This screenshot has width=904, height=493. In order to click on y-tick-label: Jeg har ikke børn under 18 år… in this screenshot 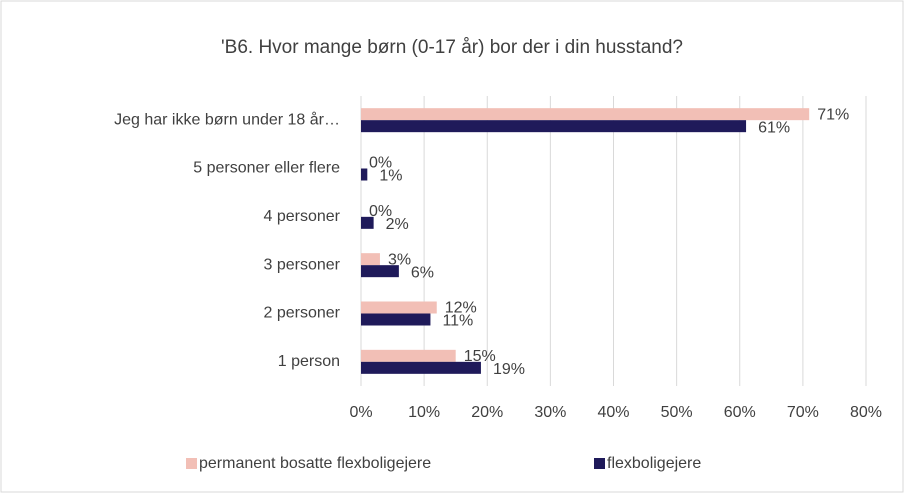, I will do `click(227, 119)`.